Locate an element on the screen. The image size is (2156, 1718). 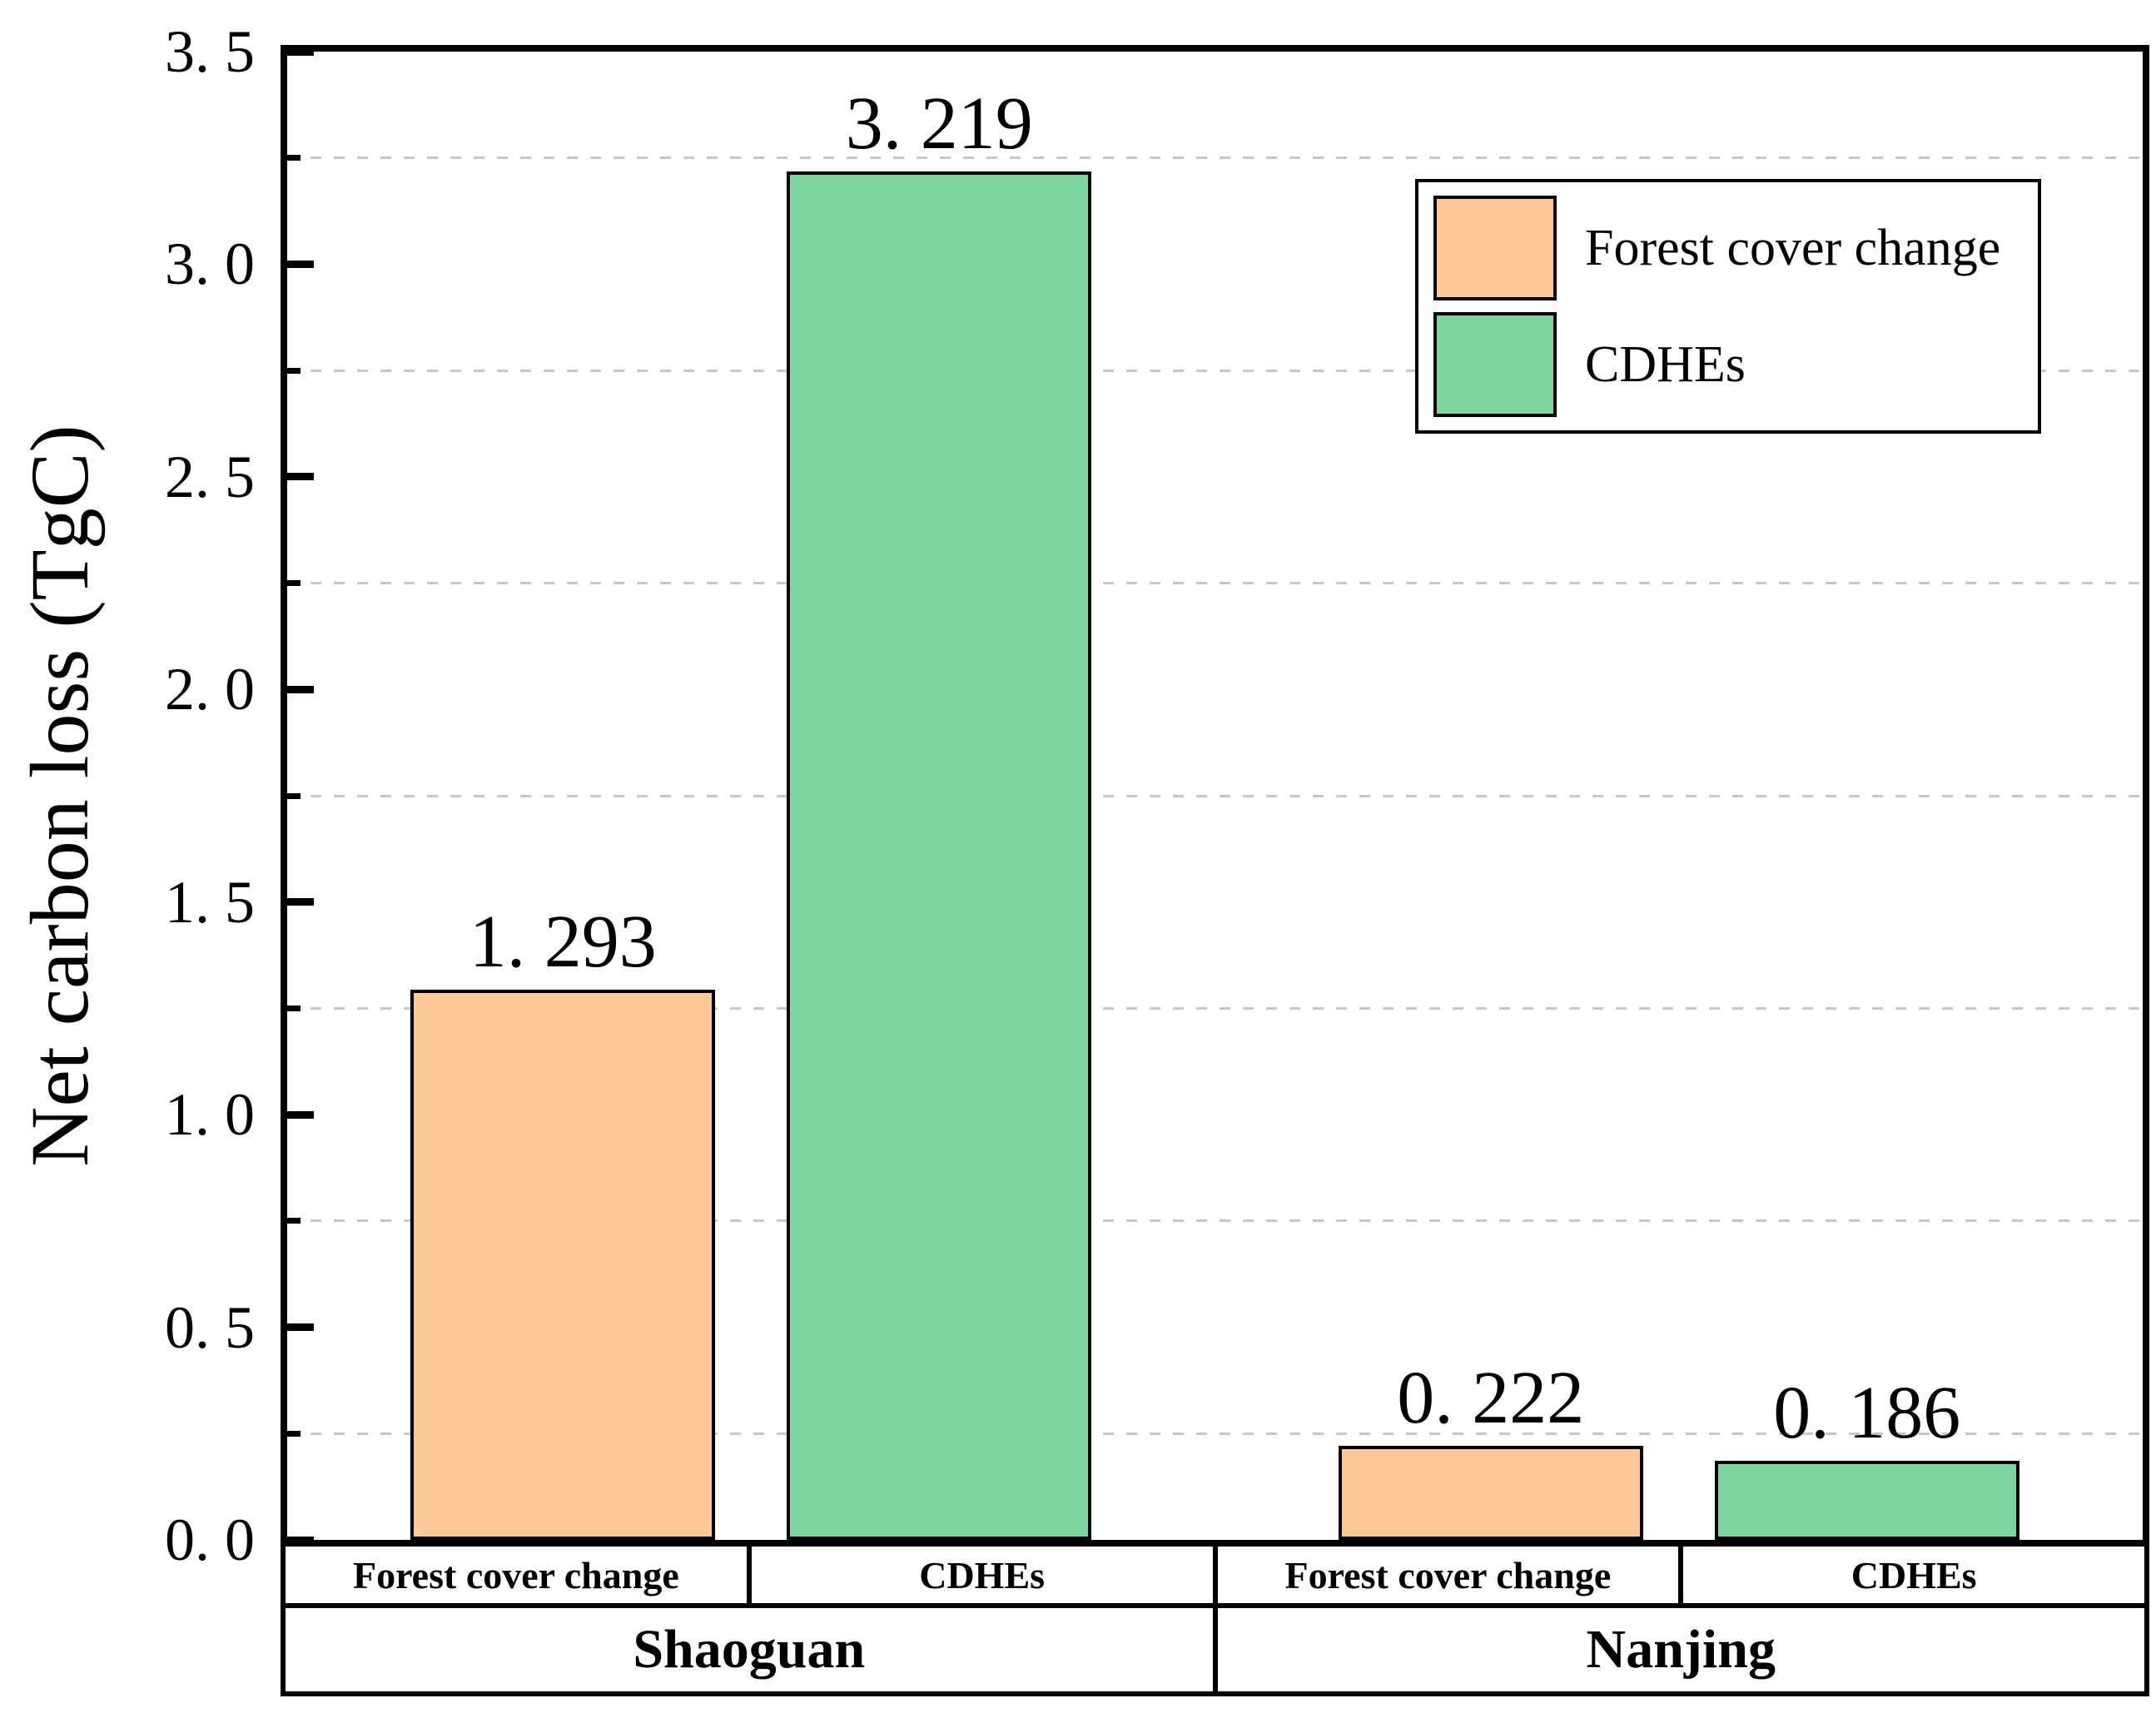
x-group-cell: Nanjing is located at coordinates (1680, 1649).